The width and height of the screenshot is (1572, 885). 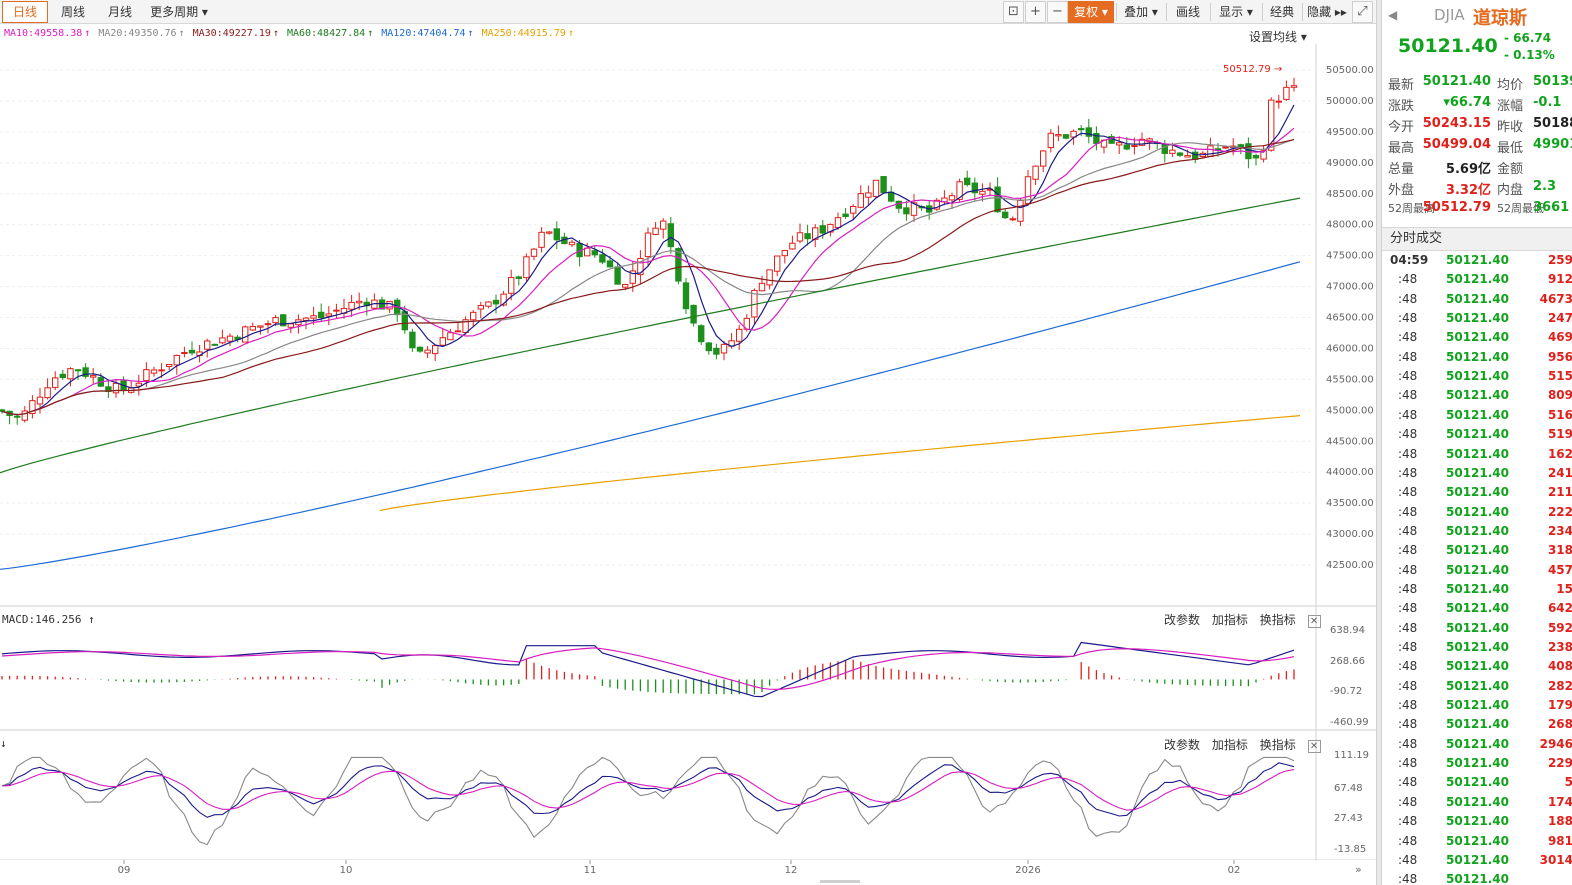 What do you see at coordinates (1347, 661) in the screenshot?
I see `macd-tick-label: 268.66` at bounding box center [1347, 661].